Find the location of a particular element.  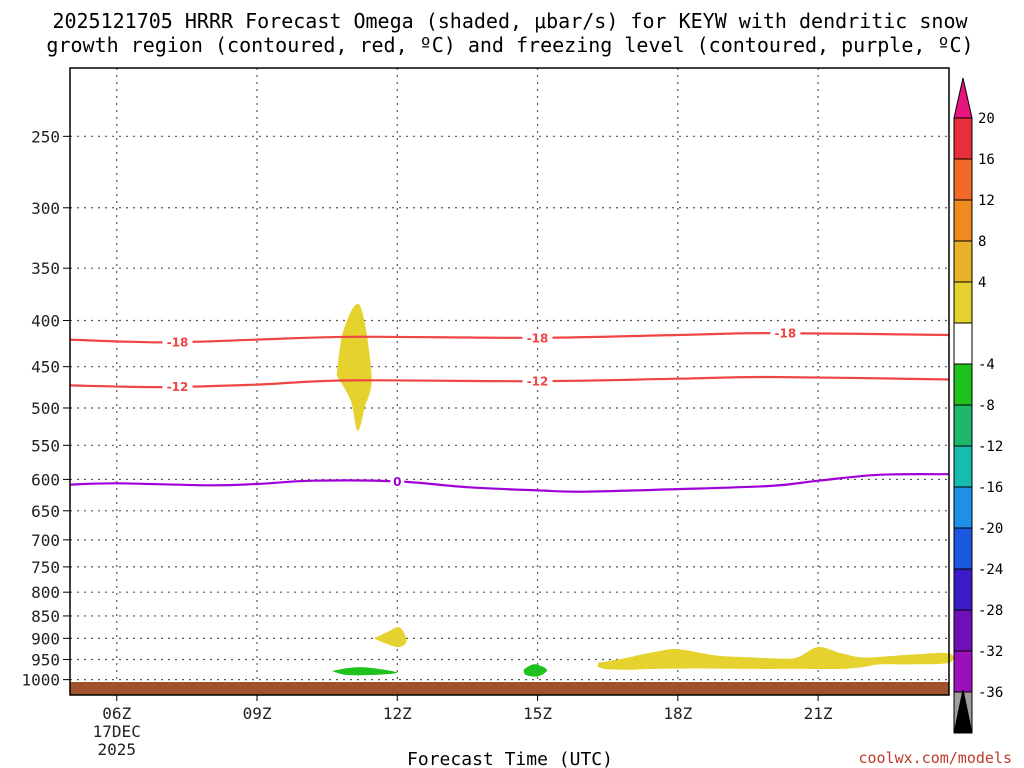

x-tick-date-label: 17DEC is located at coordinates (117, 731).